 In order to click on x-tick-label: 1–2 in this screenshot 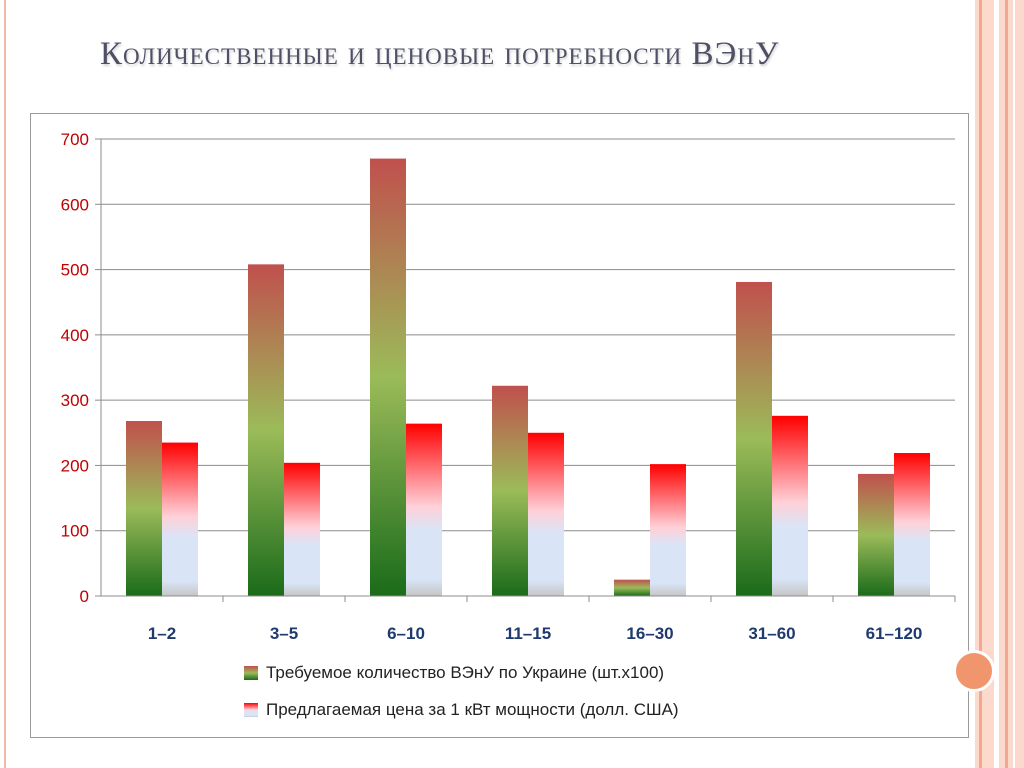, I will do `click(162, 633)`.